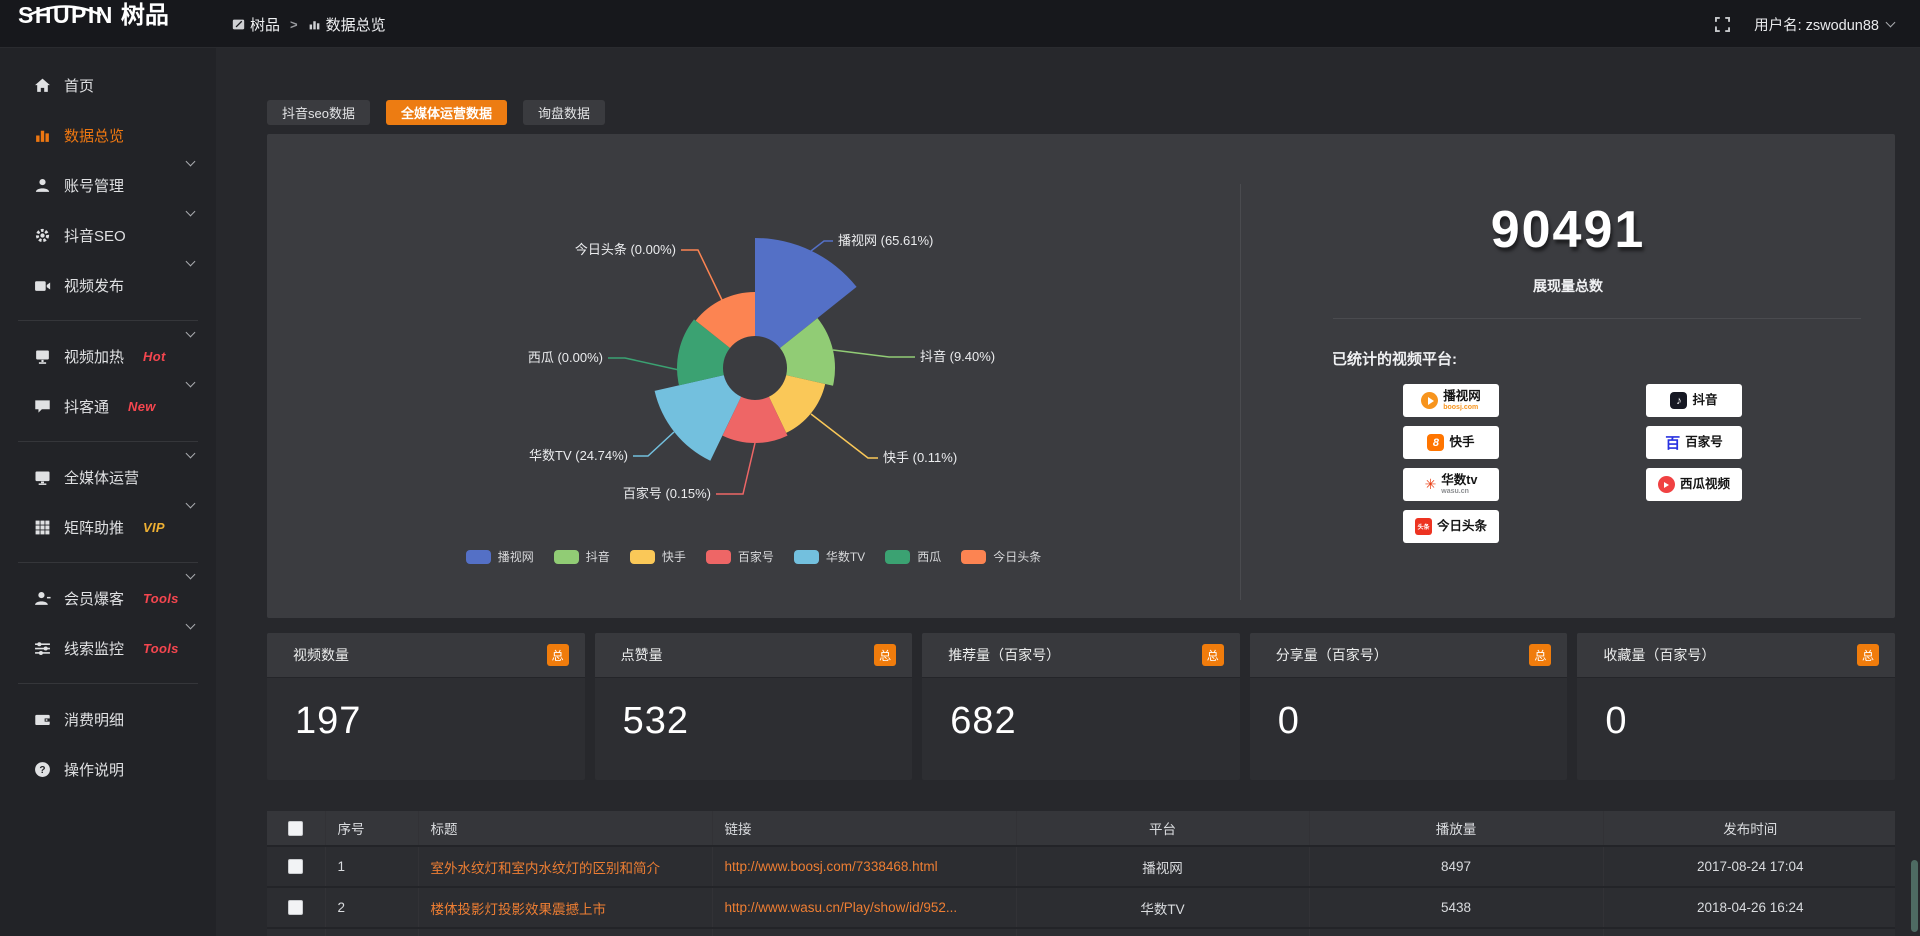 The width and height of the screenshot is (1920, 936). Describe the element at coordinates (117, 16) in the screenshot. I see `app-logo: SHUPIN 树品` at that location.